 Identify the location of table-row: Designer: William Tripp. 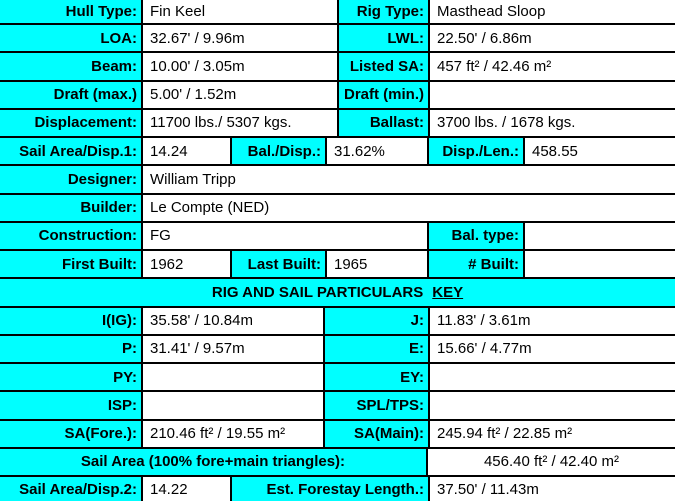
(337, 180).